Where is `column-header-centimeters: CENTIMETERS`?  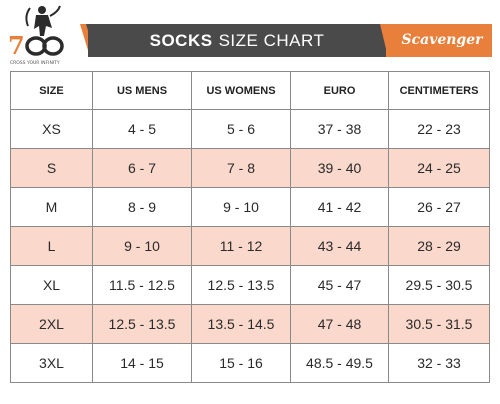 column-header-centimeters: CENTIMETERS is located at coordinates (439, 90).